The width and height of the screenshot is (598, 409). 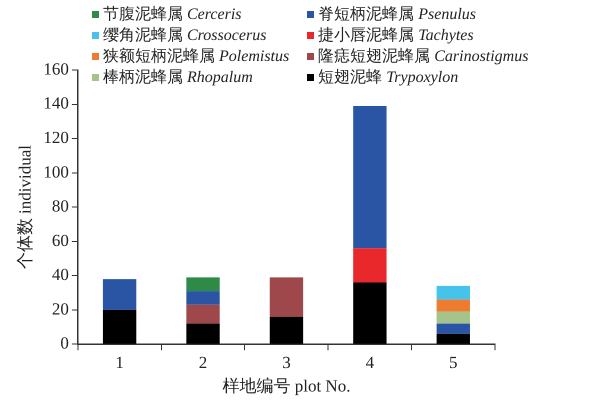 I want to click on y-tick-label: 120, so click(x=56, y=138).